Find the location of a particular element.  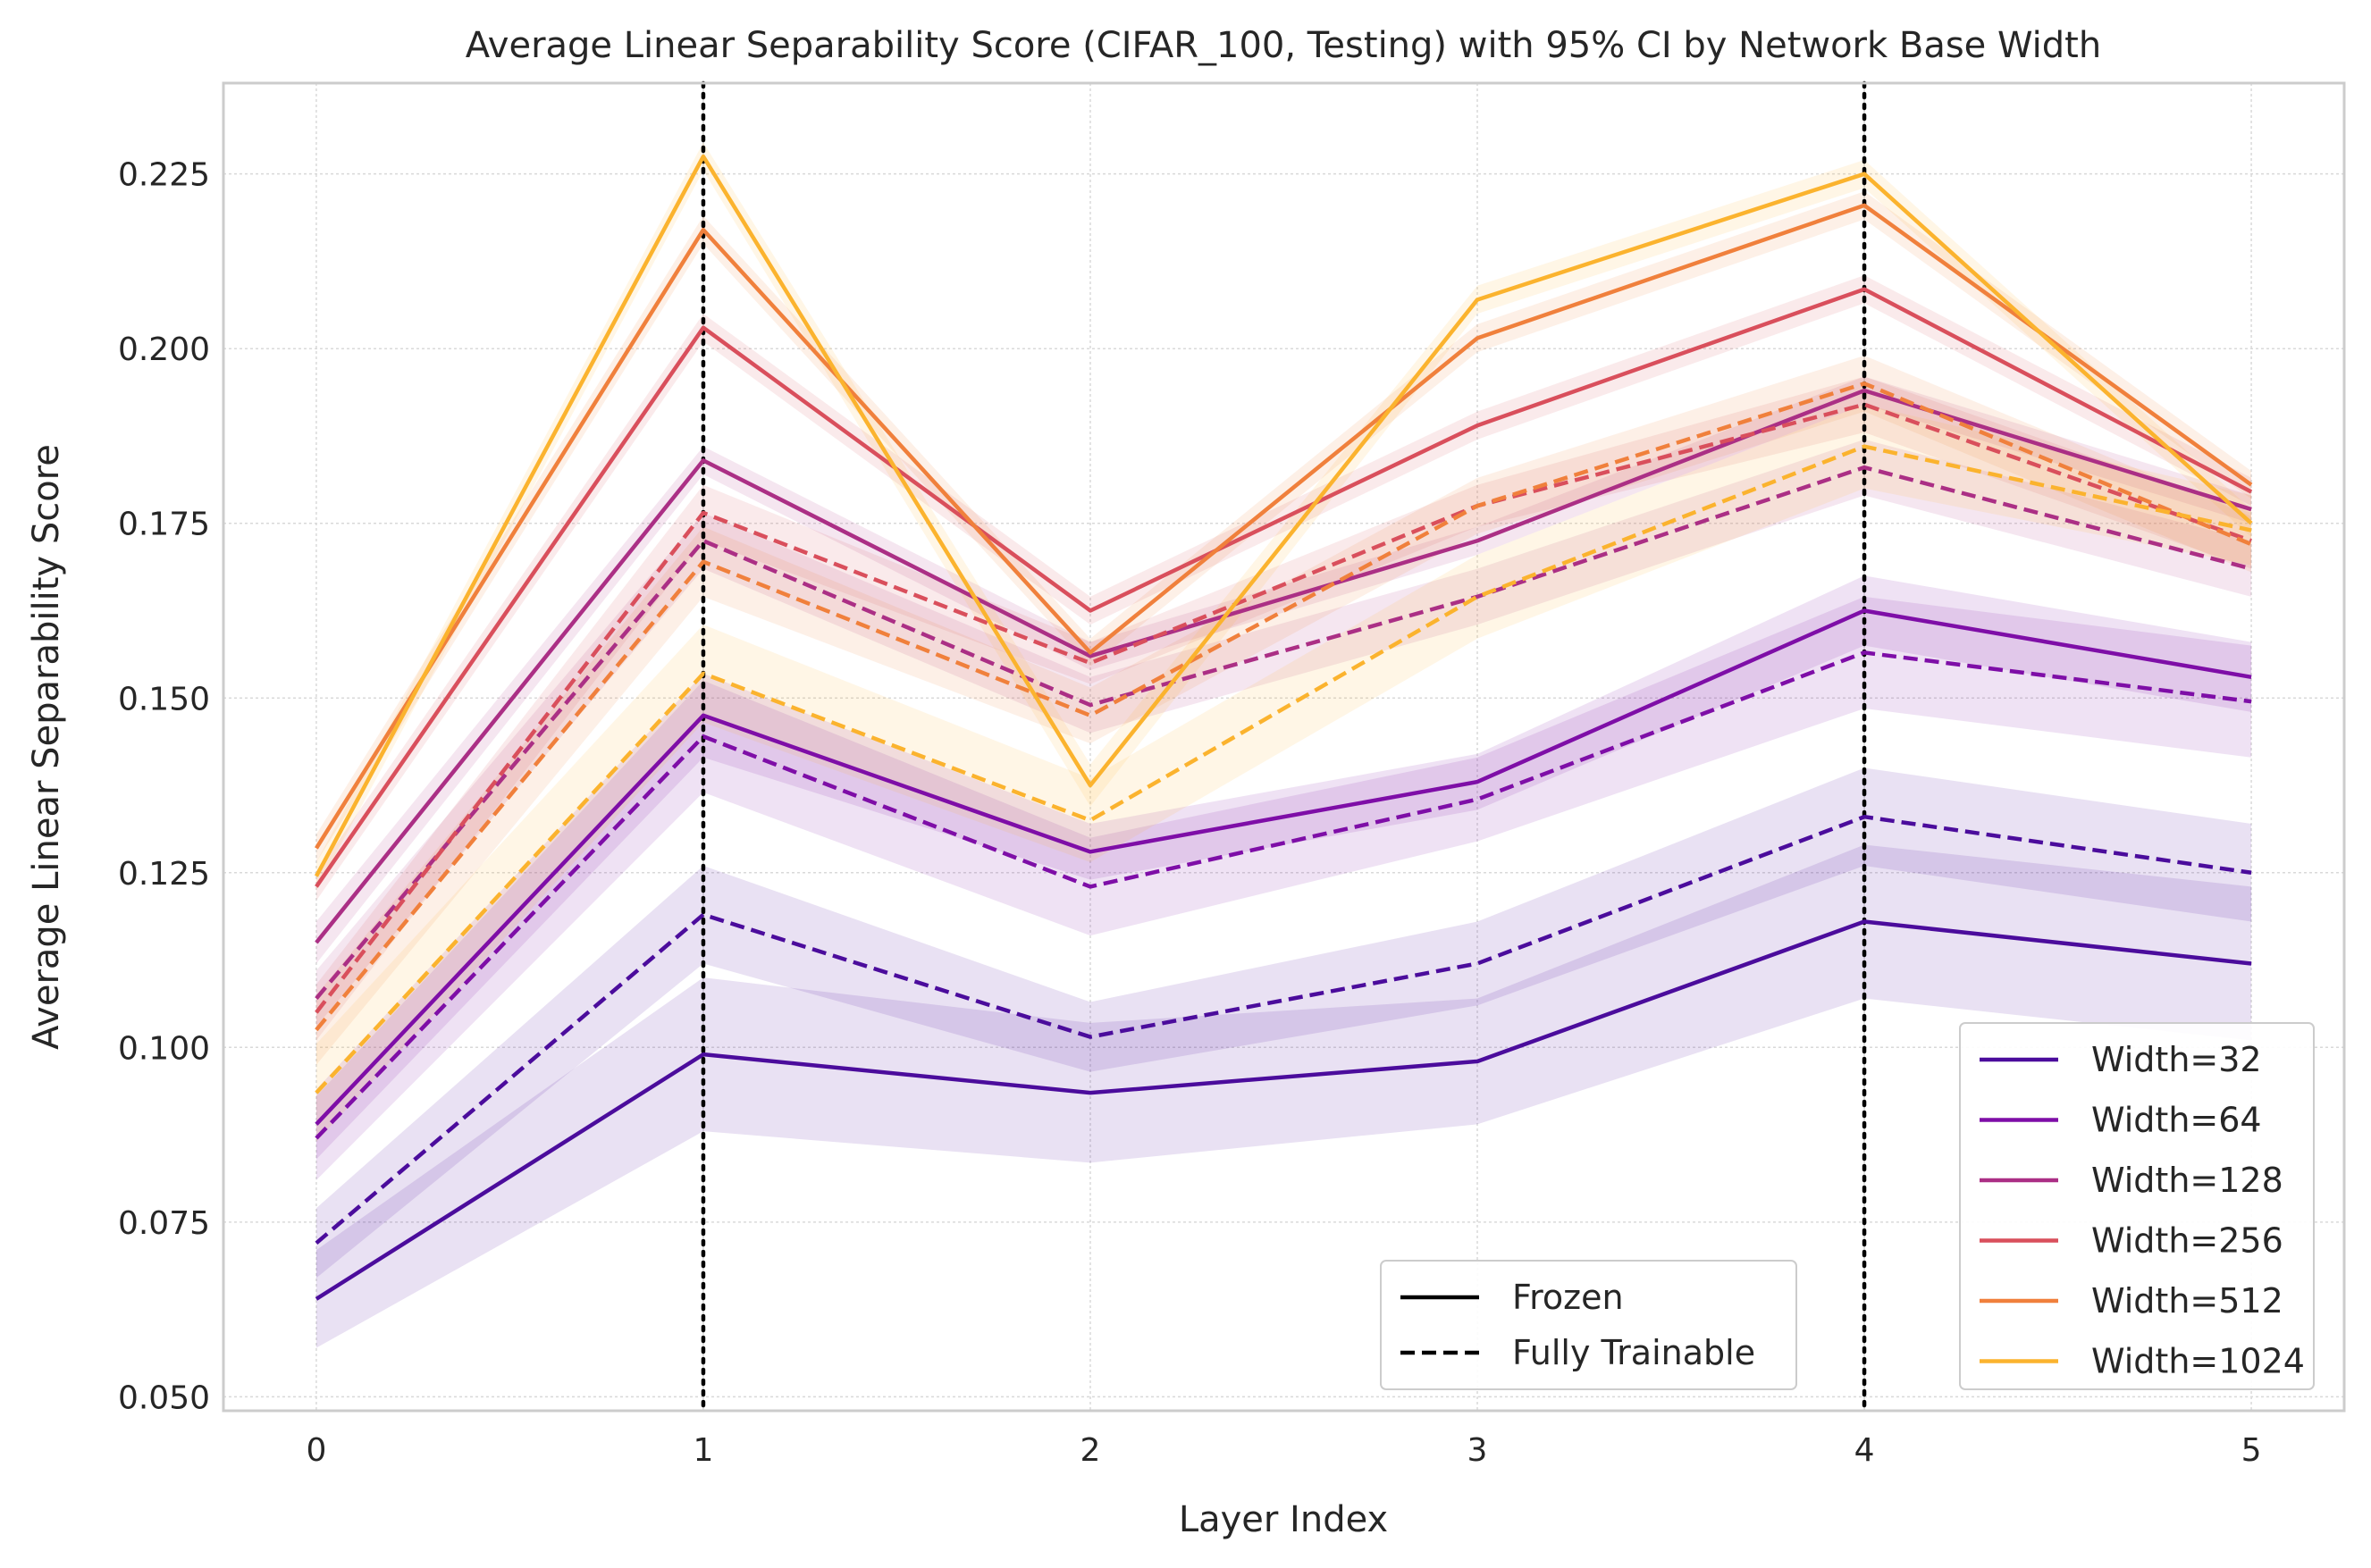

legend-label: Width=256 is located at coordinates (2187, 1241).